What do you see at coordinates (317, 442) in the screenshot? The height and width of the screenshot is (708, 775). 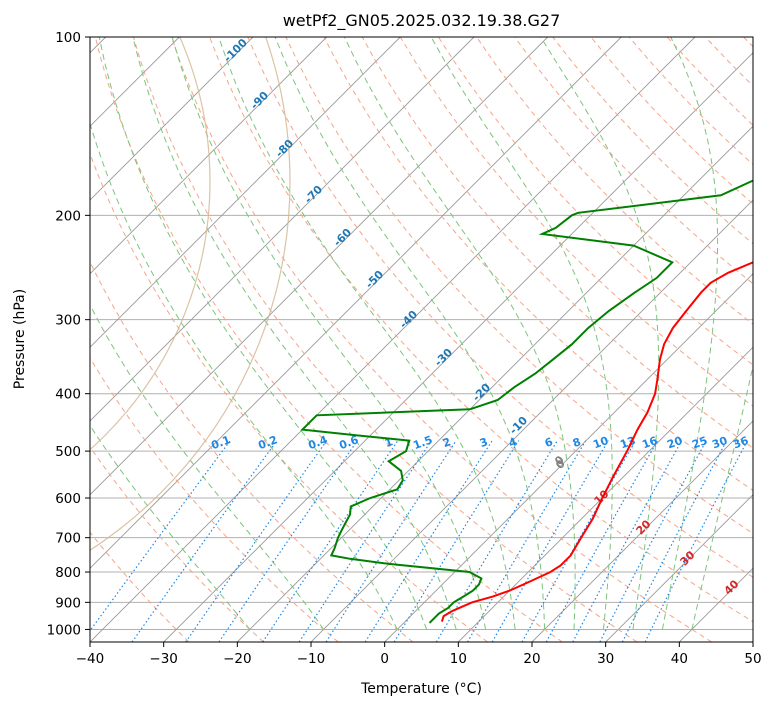 I see `mixing-ratio-label: 0.4` at bounding box center [317, 442].